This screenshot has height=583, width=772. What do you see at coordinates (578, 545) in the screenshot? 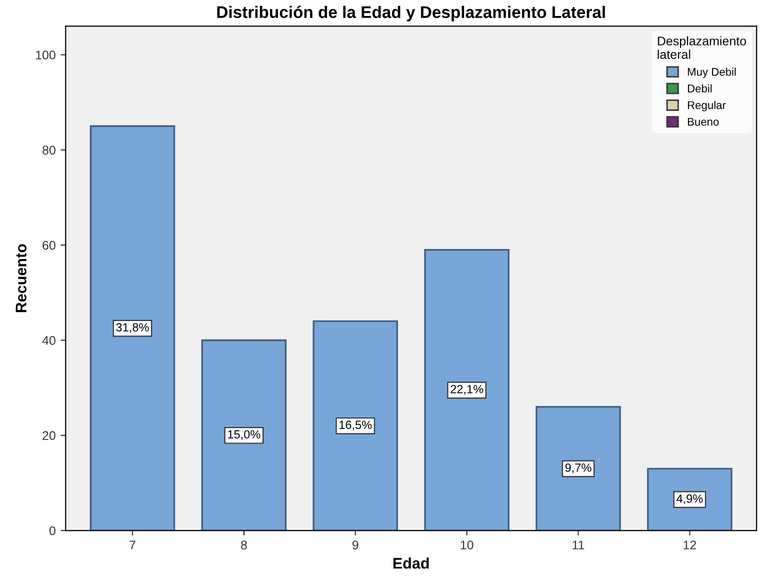
I see `x-tick-label: 11` at bounding box center [578, 545].